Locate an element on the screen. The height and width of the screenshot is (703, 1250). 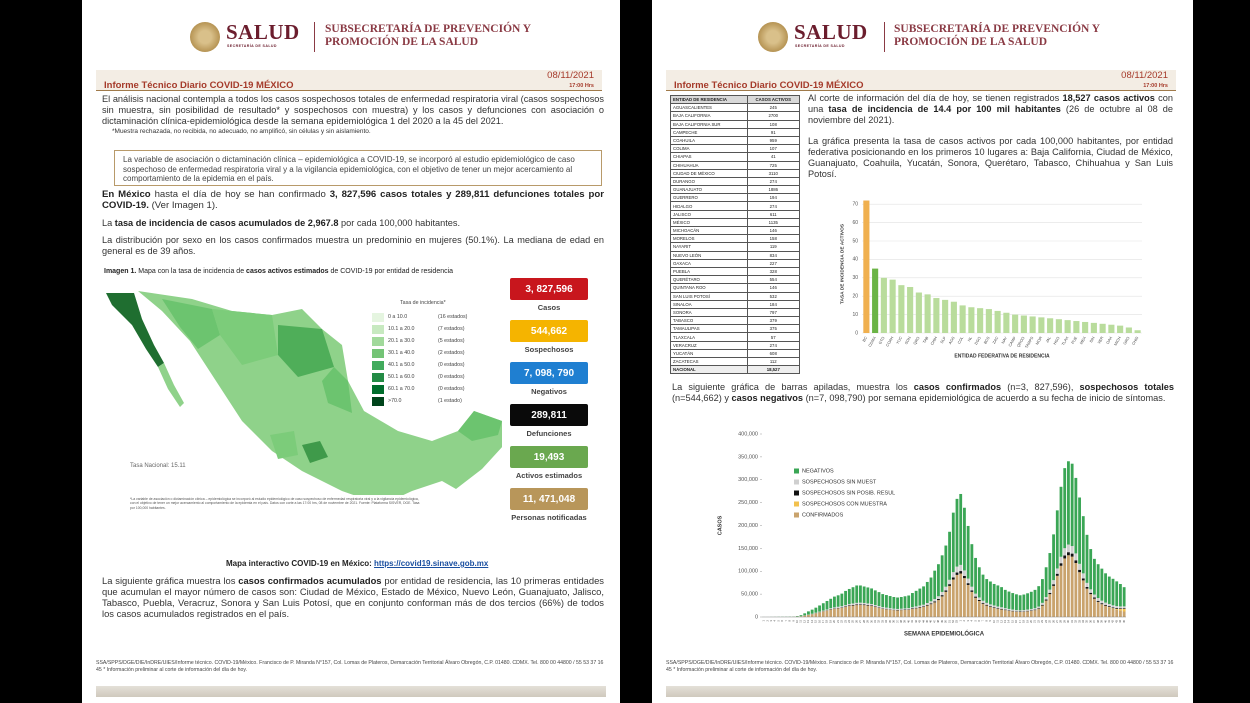
table-cell: CIUDAD DE MÉXICO is located at coordinates (709, 173).